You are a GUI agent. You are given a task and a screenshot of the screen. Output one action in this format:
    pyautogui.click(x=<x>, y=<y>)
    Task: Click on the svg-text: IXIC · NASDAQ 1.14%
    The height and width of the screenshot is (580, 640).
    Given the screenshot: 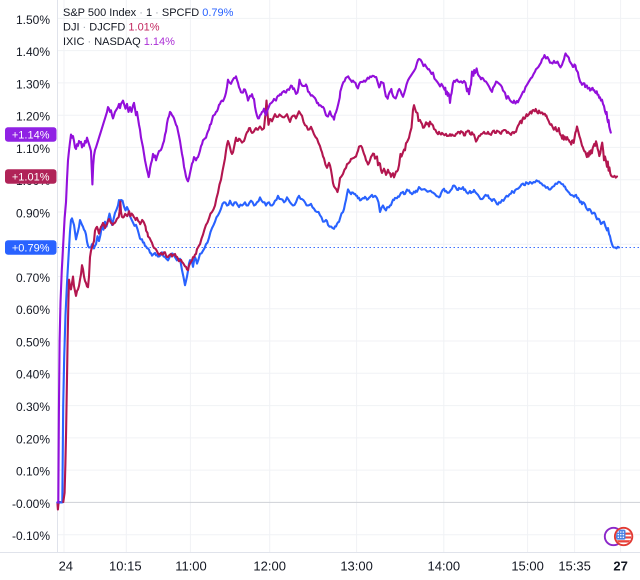 What is the action you would take?
    pyautogui.click(x=119, y=42)
    